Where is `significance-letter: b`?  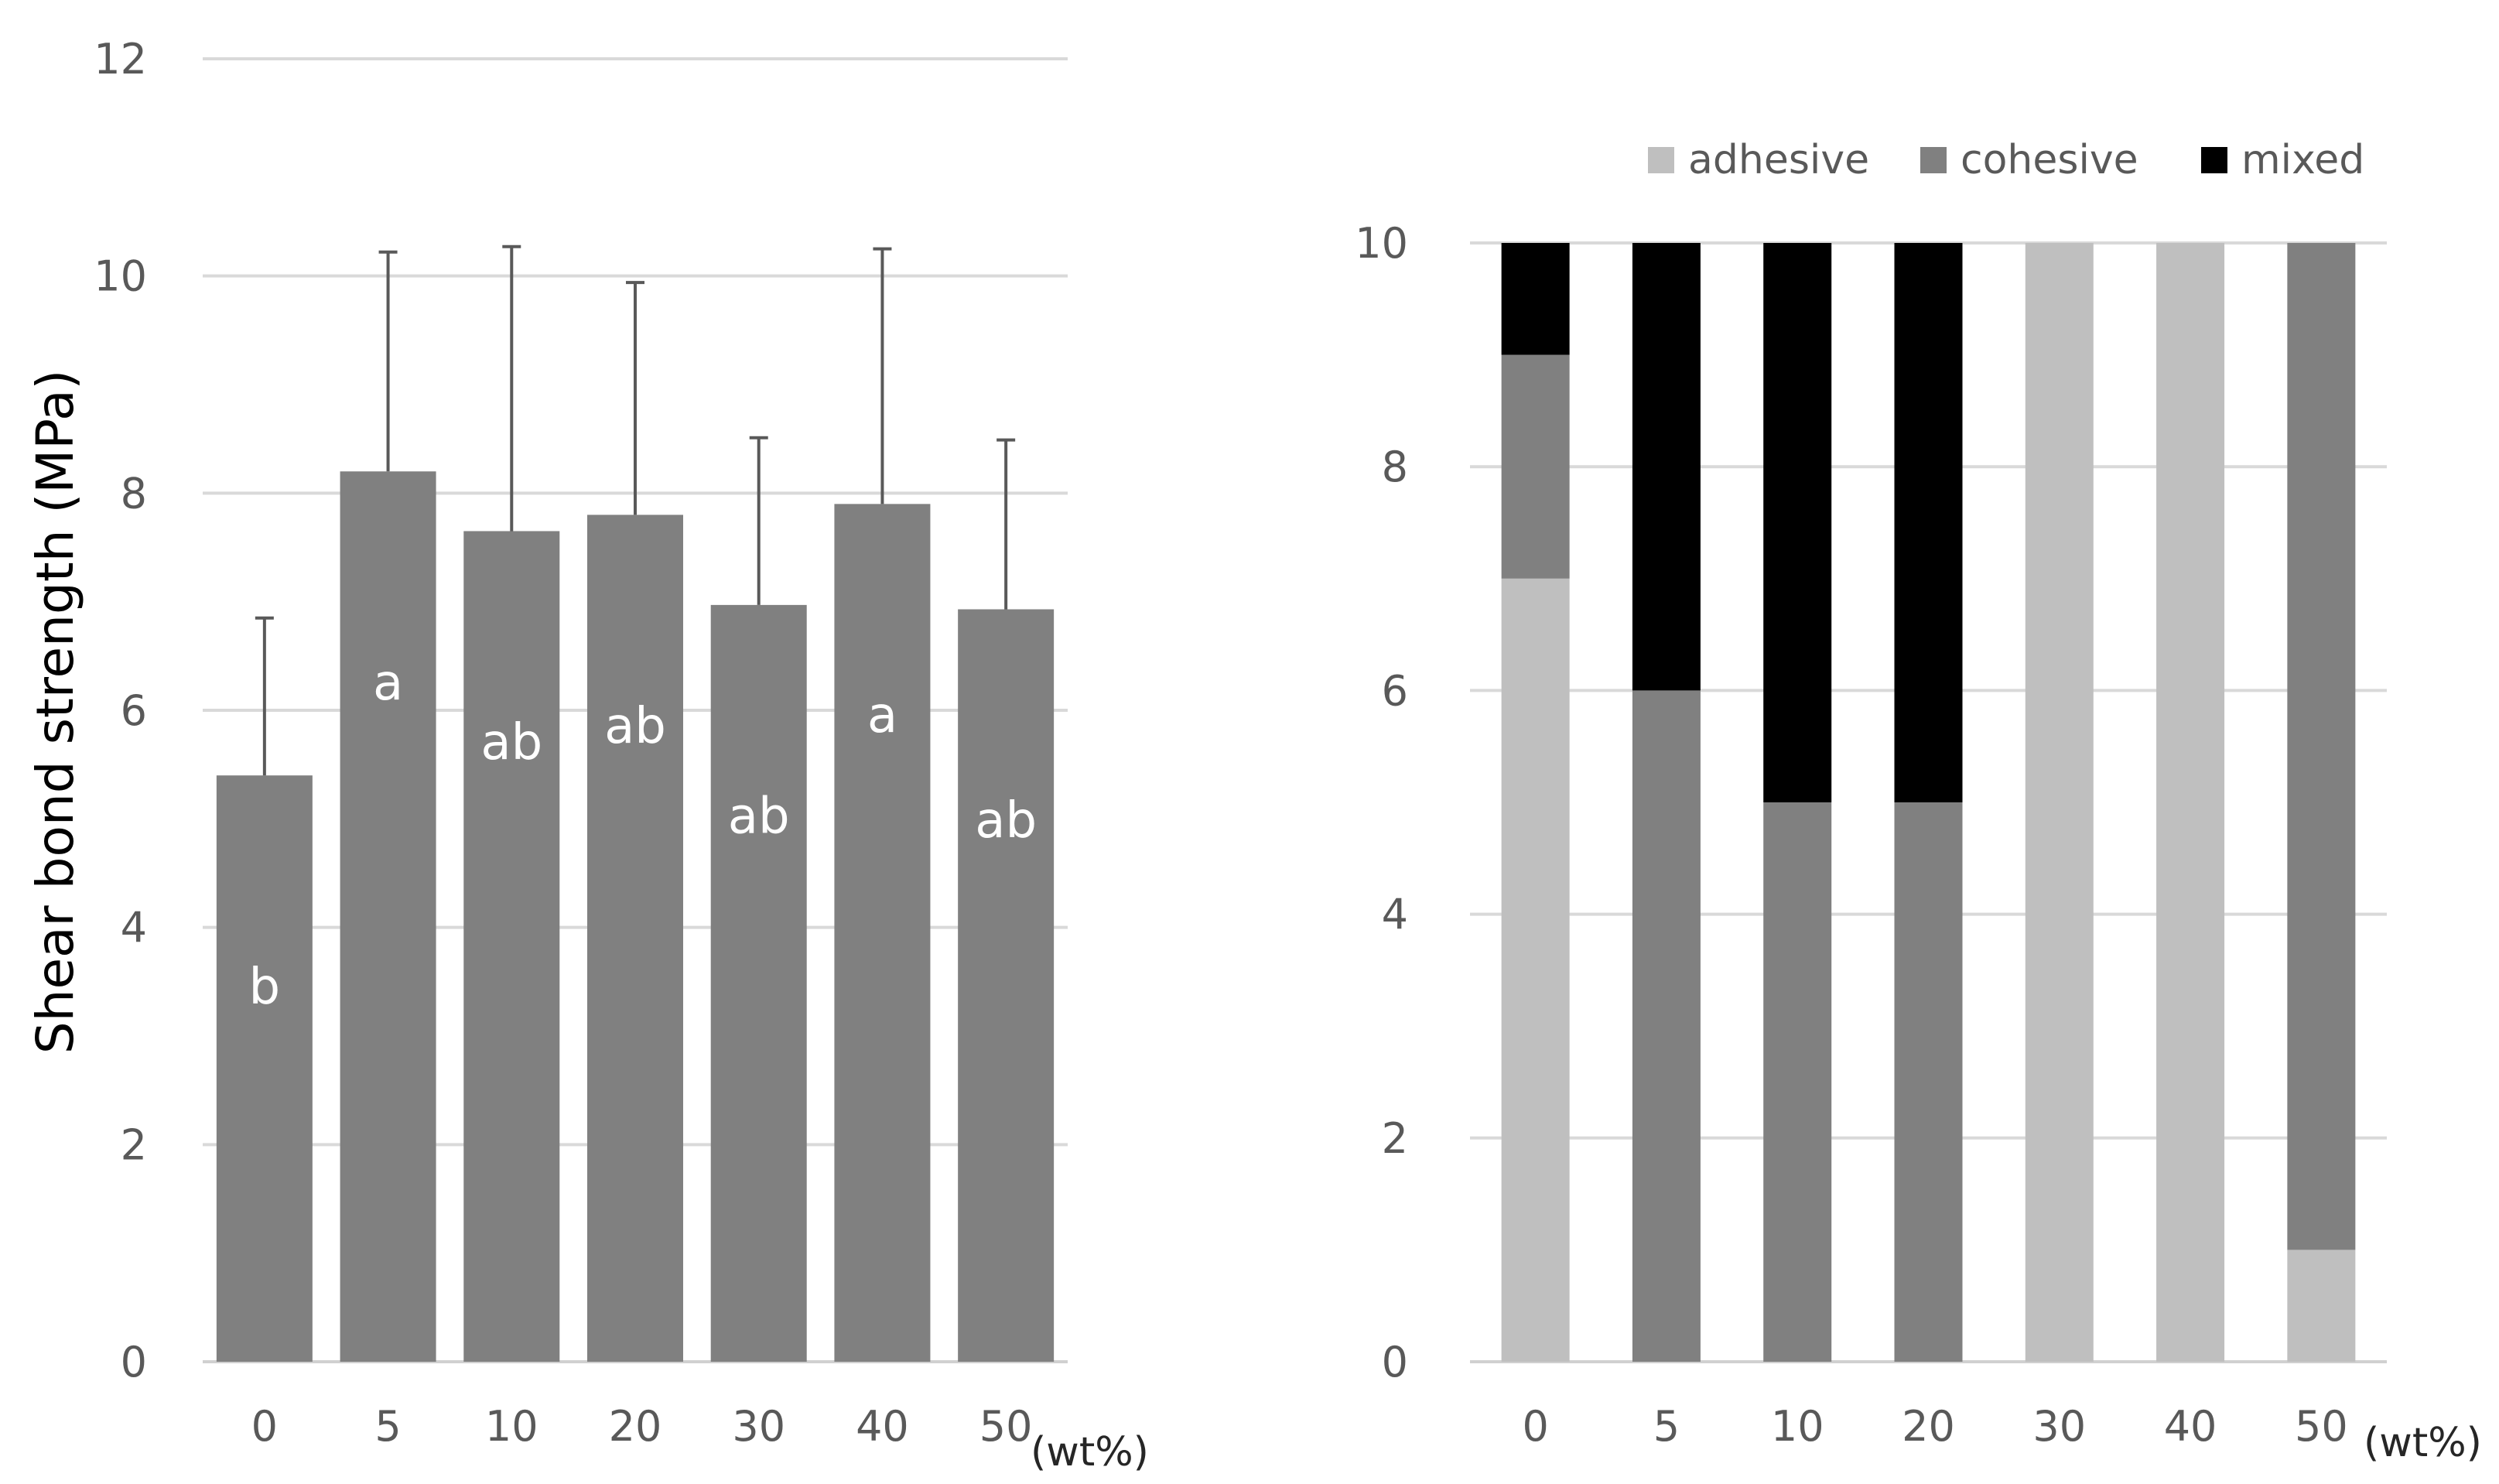
significance-letter: b is located at coordinates (265, 988).